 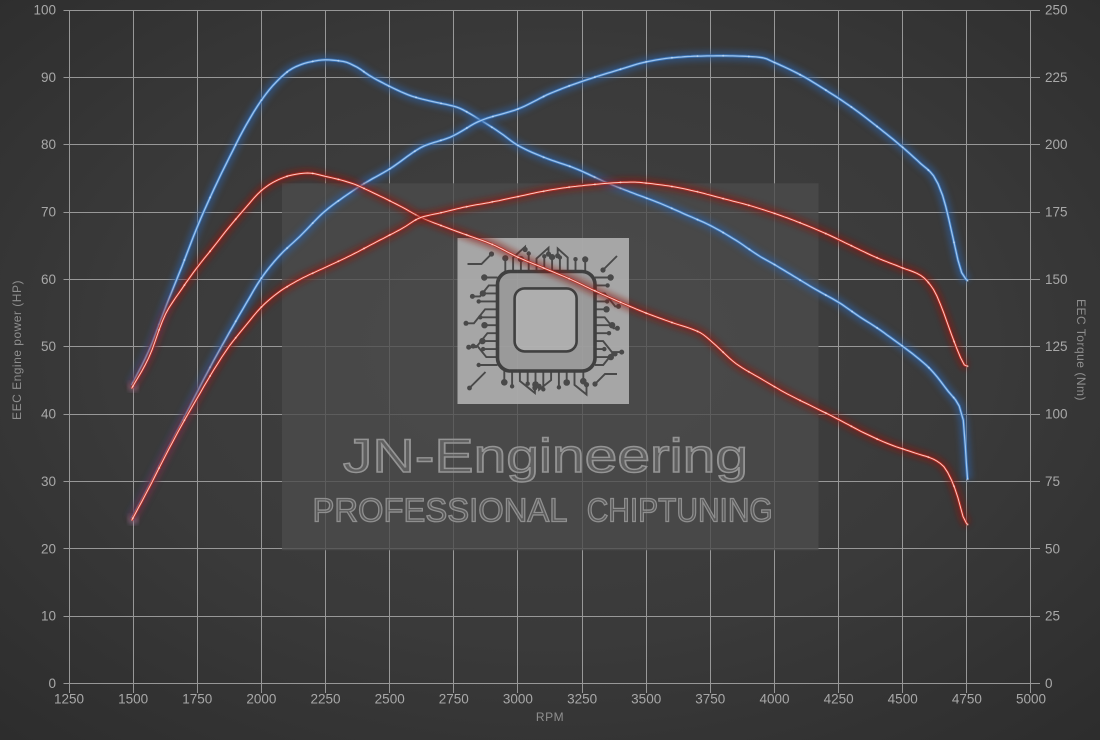 I want to click on svg-text: 4750, so click(x=967, y=699).